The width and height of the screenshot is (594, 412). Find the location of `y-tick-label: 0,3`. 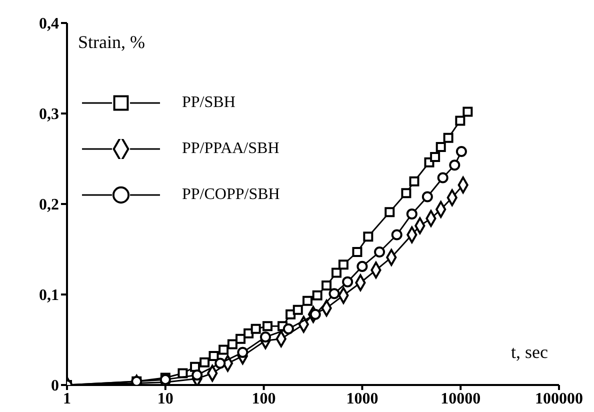

y-tick-label: 0,3 is located at coordinates (49, 115).